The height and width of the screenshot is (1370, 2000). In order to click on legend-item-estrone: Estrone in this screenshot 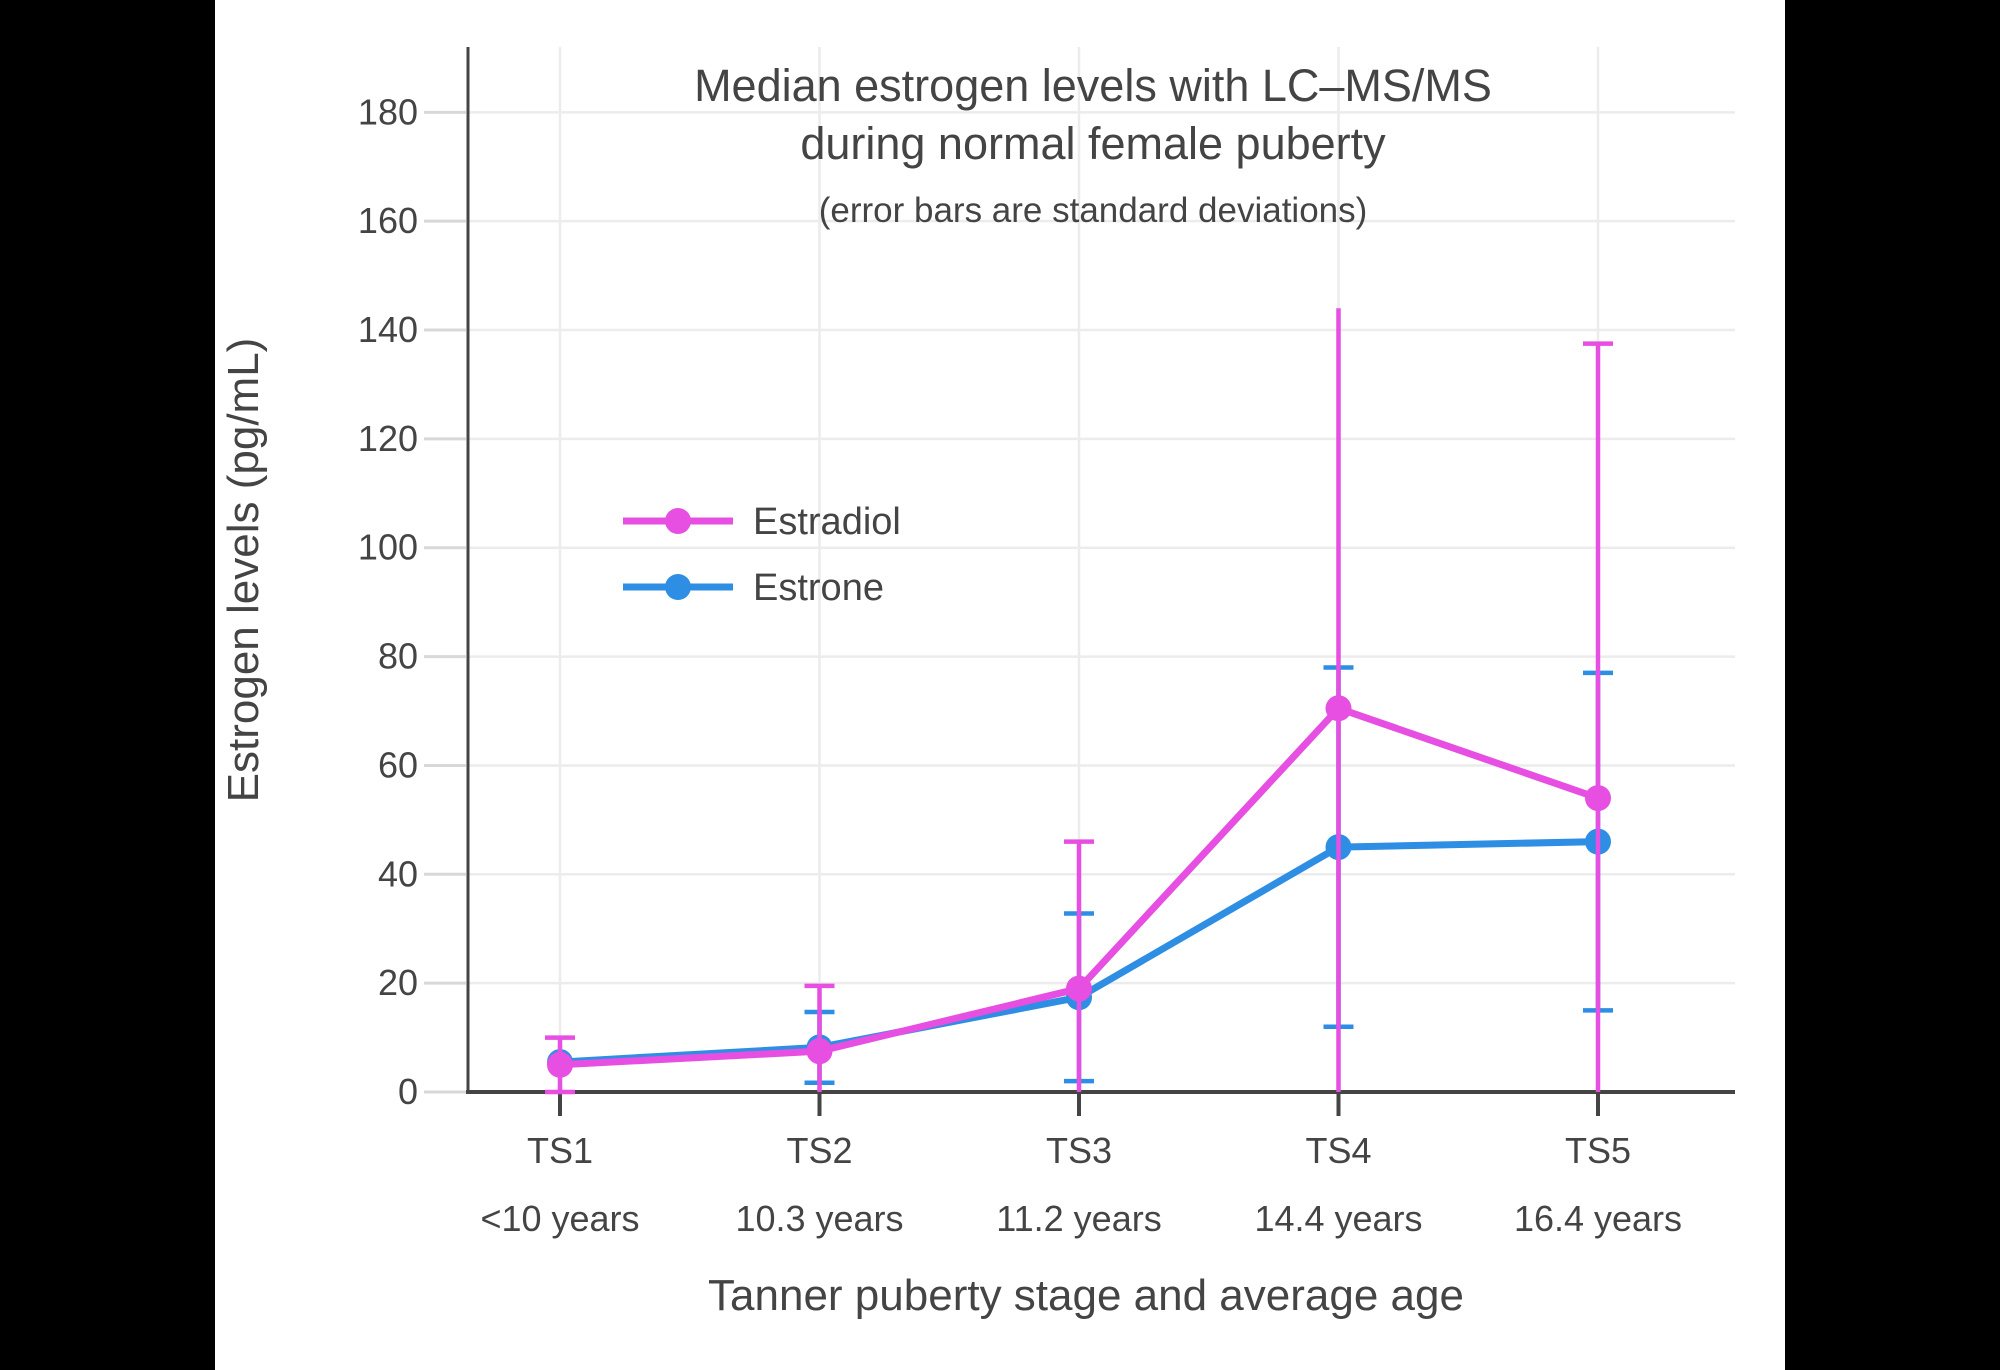, I will do `click(753, 588)`.